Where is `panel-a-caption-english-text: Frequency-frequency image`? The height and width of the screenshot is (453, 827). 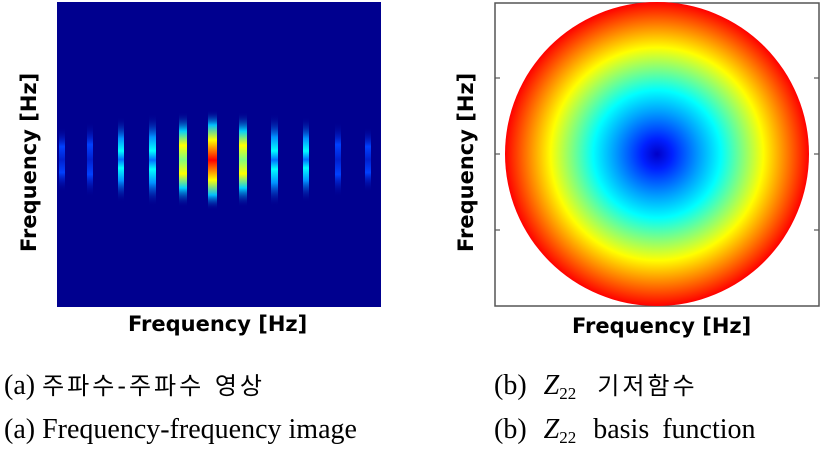 panel-a-caption-english-text: Frequency-frequency image is located at coordinates (199, 429).